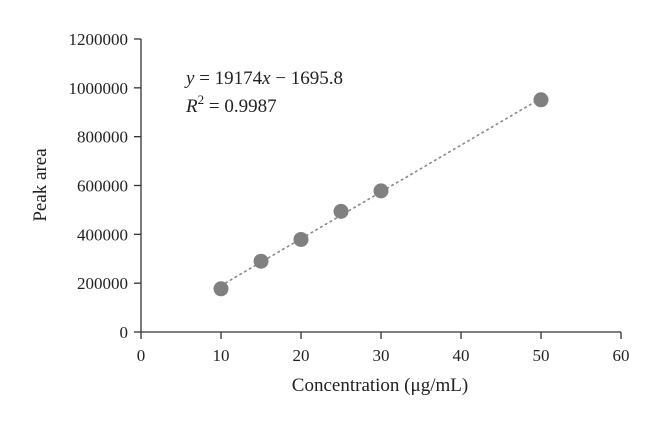 Image resolution: width=660 pixels, height=428 pixels. I want to click on x-tick-label: 10, so click(221, 355).